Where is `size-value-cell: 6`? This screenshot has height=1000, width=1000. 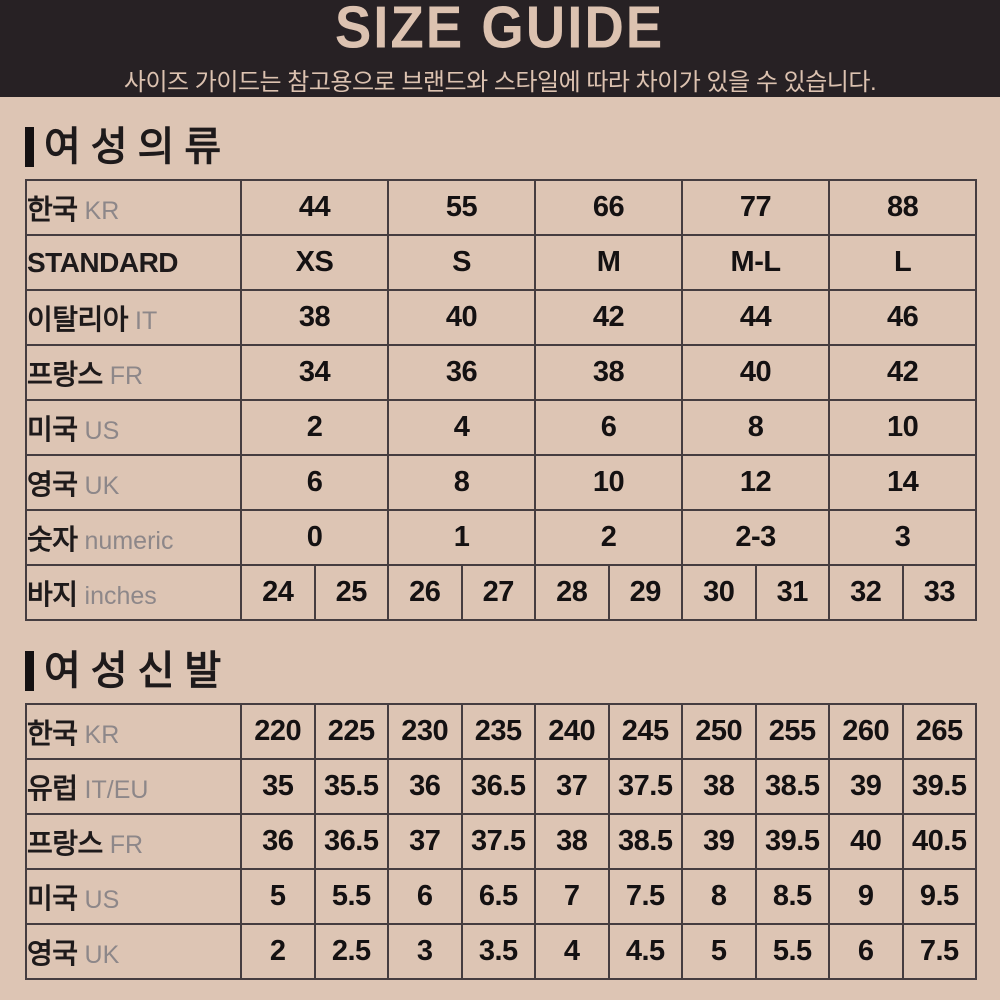
size-value-cell: 6 is located at coordinates (609, 427).